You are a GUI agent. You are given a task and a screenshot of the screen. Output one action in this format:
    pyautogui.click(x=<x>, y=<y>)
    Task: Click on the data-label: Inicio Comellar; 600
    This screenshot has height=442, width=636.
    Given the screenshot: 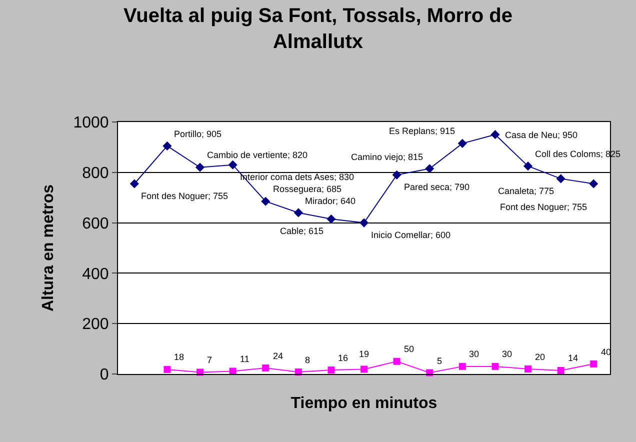 What is the action you would take?
    pyautogui.click(x=411, y=235)
    